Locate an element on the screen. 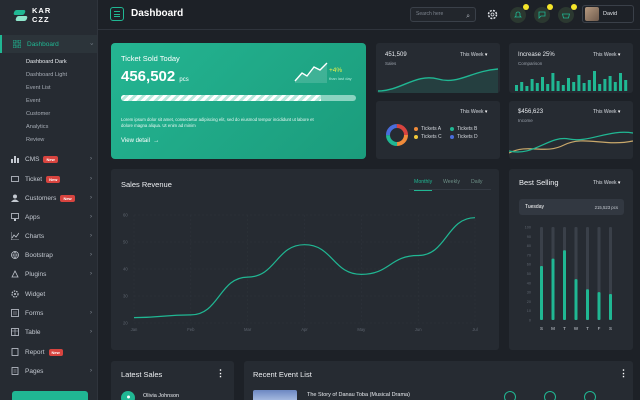 The height and width of the screenshot is (400, 640). increase-value: Increase 25% is located at coordinates (536, 55).